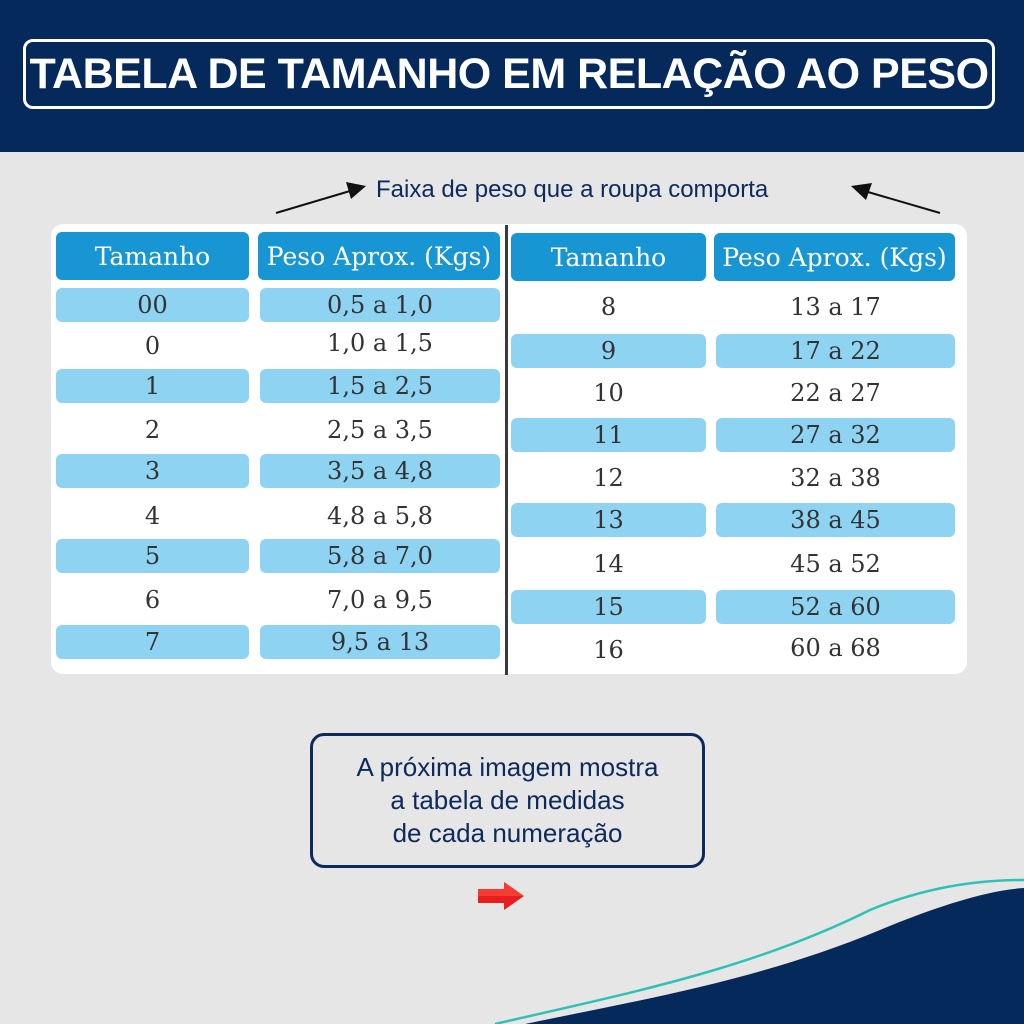  Describe the element at coordinates (835, 607) in the screenshot. I see `right-row-weight: 52 a 60` at that location.